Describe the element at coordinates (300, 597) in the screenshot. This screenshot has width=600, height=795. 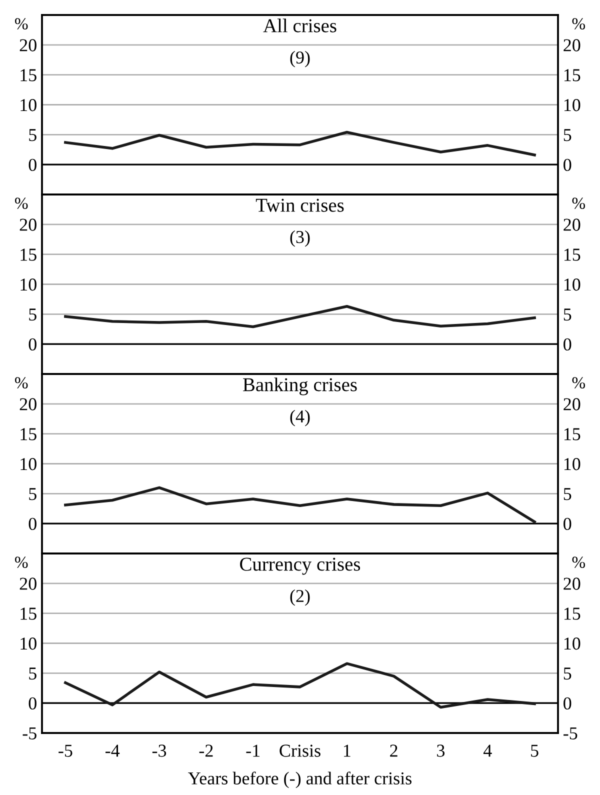
I see `text: (2)` at that location.